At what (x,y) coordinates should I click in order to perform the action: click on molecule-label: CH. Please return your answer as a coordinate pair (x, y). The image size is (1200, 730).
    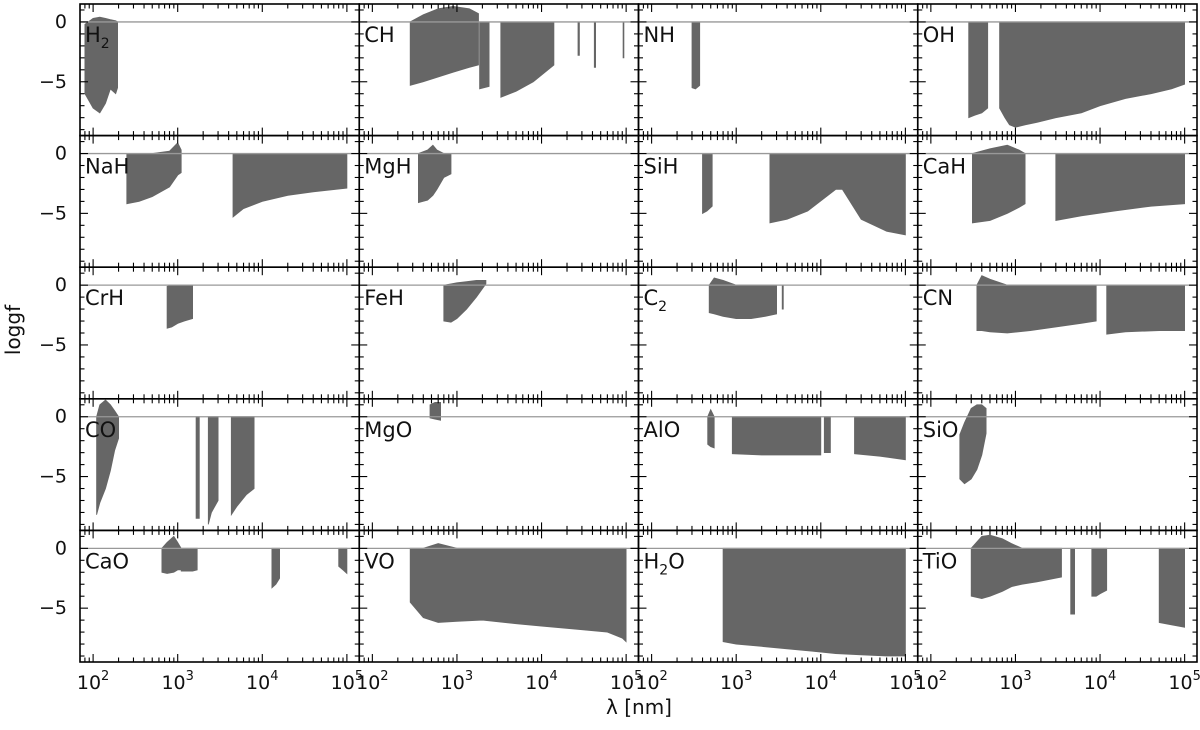
    Looking at the image, I should click on (379, 35).